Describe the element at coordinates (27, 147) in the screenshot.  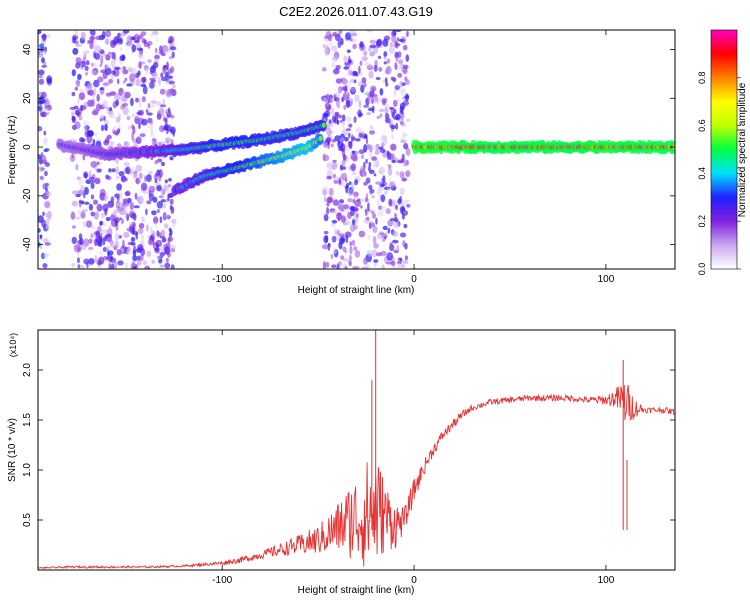
I see `y-tick-label: 0` at that location.